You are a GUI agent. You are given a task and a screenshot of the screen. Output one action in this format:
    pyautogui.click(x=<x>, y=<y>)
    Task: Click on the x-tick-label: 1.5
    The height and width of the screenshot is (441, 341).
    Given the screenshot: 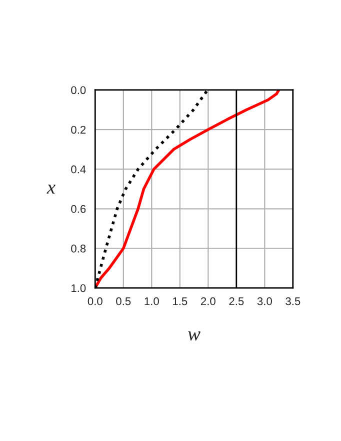 What is the action you would take?
    pyautogui.click(x=180, y=301)
    